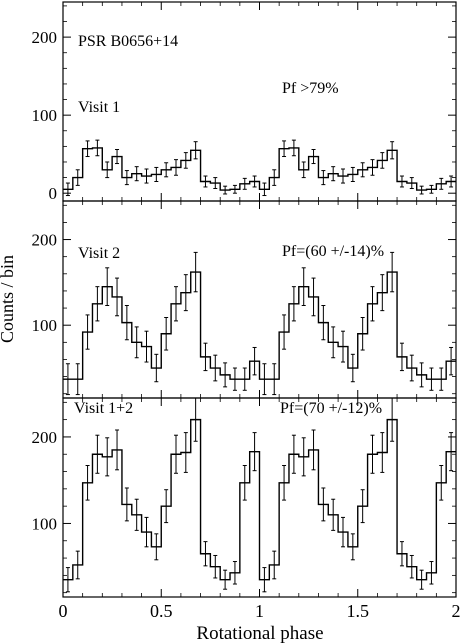 Image resolution: width=463 pixels, height=644 pixels. What do you see at coordinates (8, 299) in the screenshot?
I see `y-axis-label: Counts / bin` at bounding box center [8, 299].